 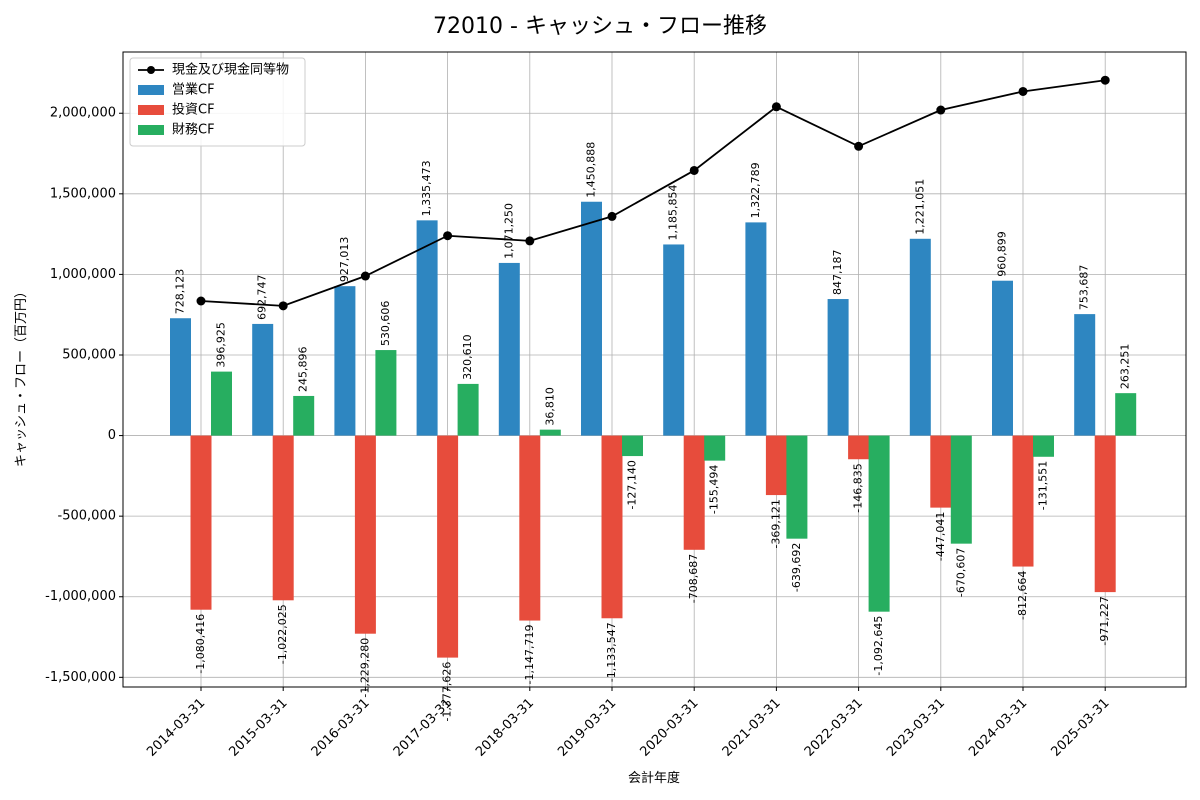 I want to click on x-tick-label: 2021-03-31, so click(x=752, y=728).